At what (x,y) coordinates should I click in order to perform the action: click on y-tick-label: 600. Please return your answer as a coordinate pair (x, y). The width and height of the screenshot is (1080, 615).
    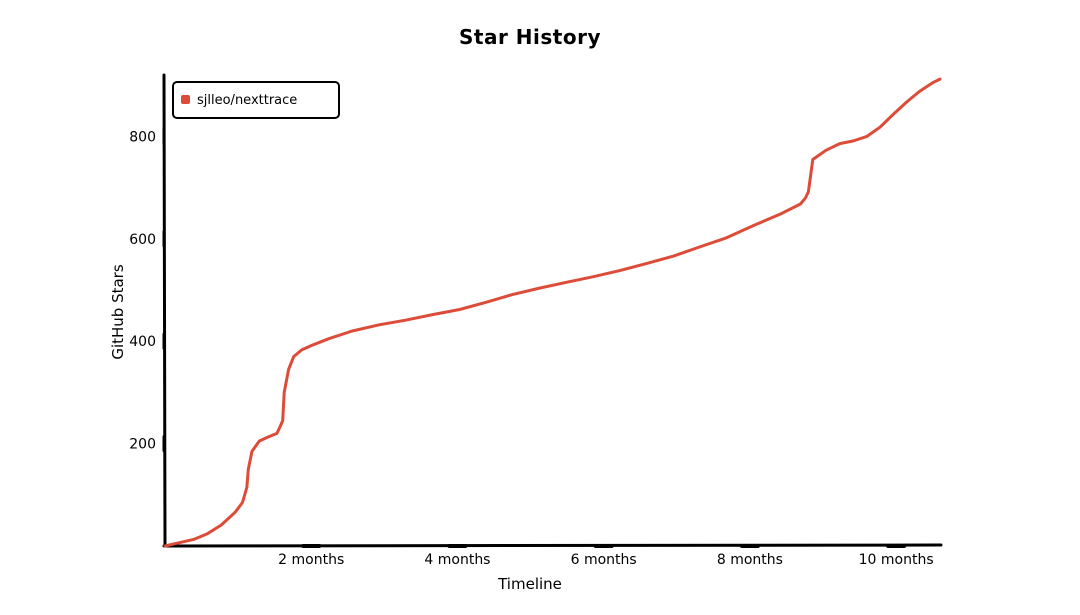
    Looking at the image, I should click on (142, 240).